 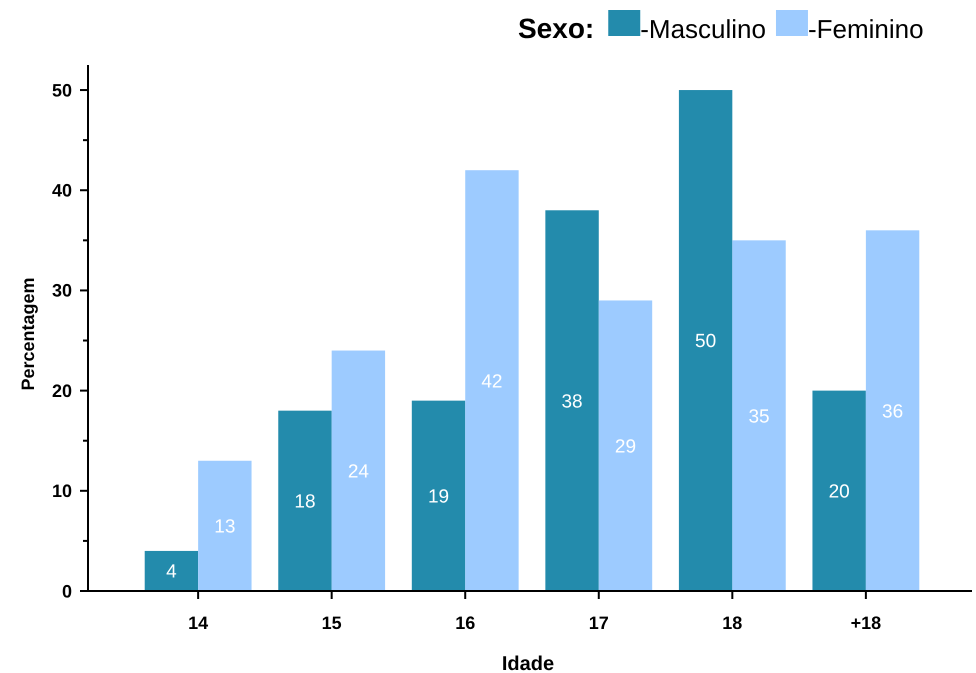 I want to click on x-axis-title: Idade, so click(x=528, y=663).